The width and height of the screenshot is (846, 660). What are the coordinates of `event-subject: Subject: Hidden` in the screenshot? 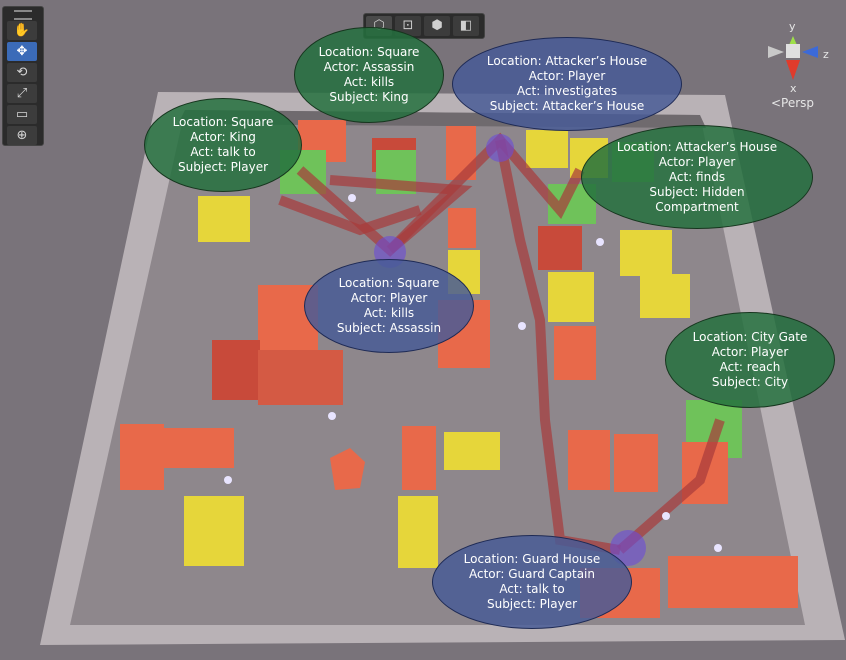 It's located at (697, 191).